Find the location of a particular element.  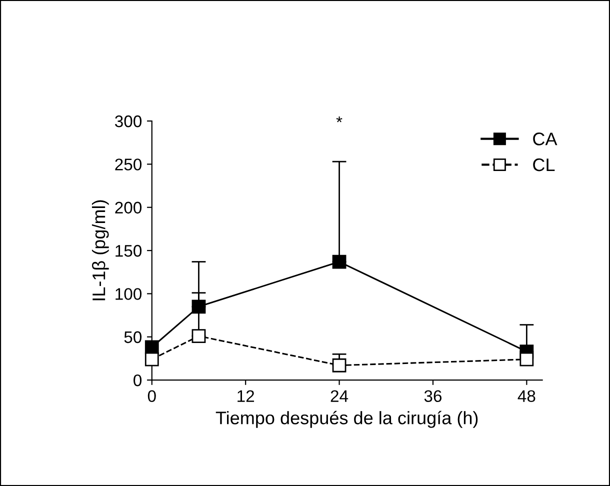

y-tick-label: 100 is located at coordinates (129, 294).